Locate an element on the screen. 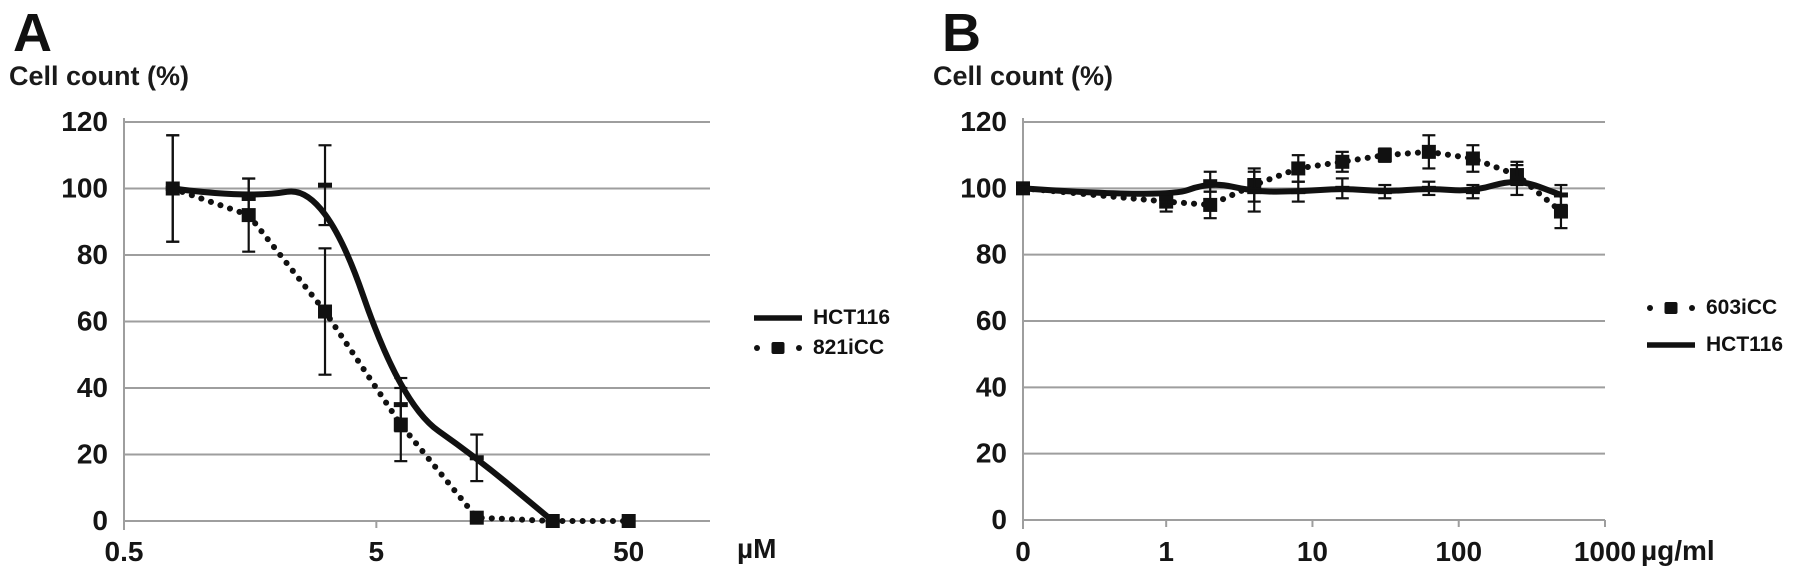 This screenshot has height=581, width=1795. x-tick-label: 50 is located at coordinates (628, 551).